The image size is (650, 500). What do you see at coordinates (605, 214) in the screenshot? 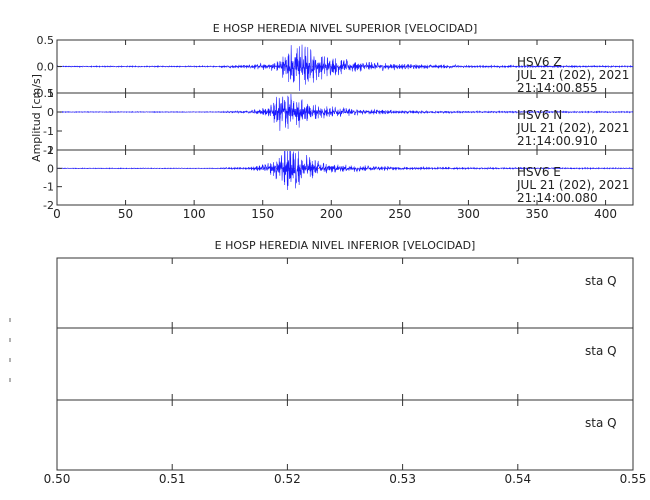
I see `x-tick-label: 400` at bounding box center [605, 214].